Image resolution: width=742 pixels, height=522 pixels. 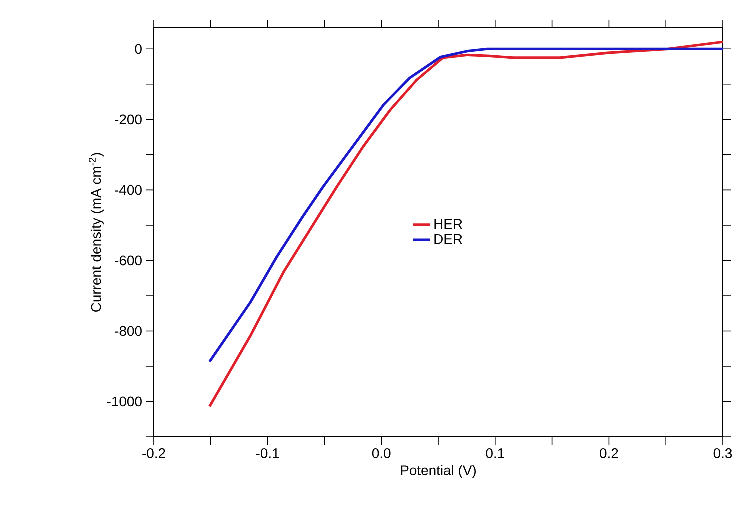 What do you see at coordinates (154, 453) in the screenshot?
I see `x-tick-label: -0.2` at bounding box center [154, 453].